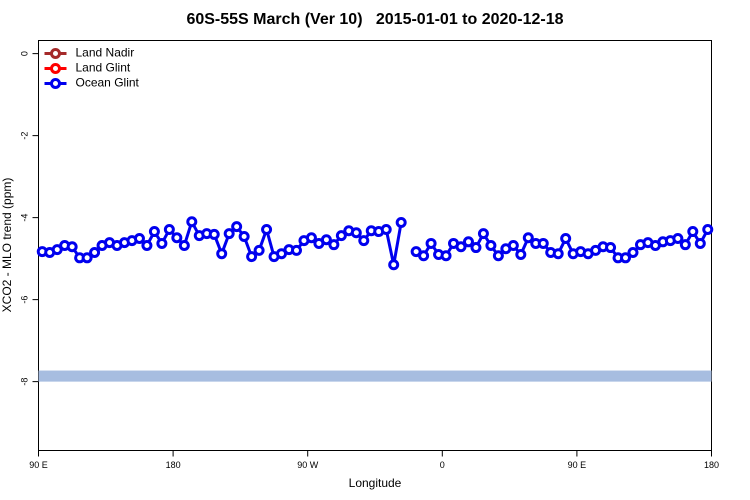 This screenshot has width=750, height=500. What do you see at coordinates (24, 136) in the screenshot?
I see `y-tick-label: -2` at bounding box center [24, 136].